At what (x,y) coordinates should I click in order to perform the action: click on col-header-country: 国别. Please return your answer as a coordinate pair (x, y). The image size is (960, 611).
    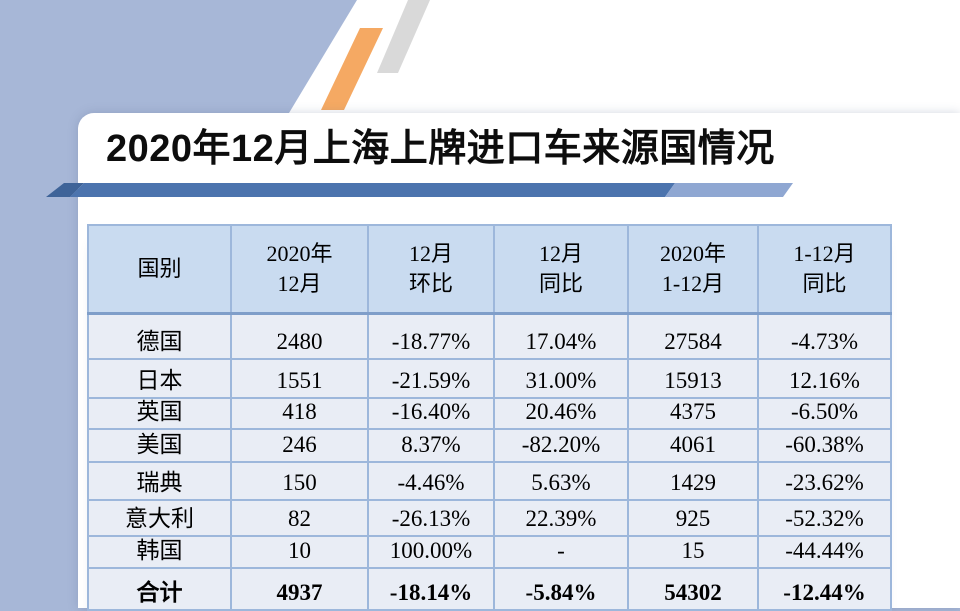
    Looking at the image, I should click on (159, 269).